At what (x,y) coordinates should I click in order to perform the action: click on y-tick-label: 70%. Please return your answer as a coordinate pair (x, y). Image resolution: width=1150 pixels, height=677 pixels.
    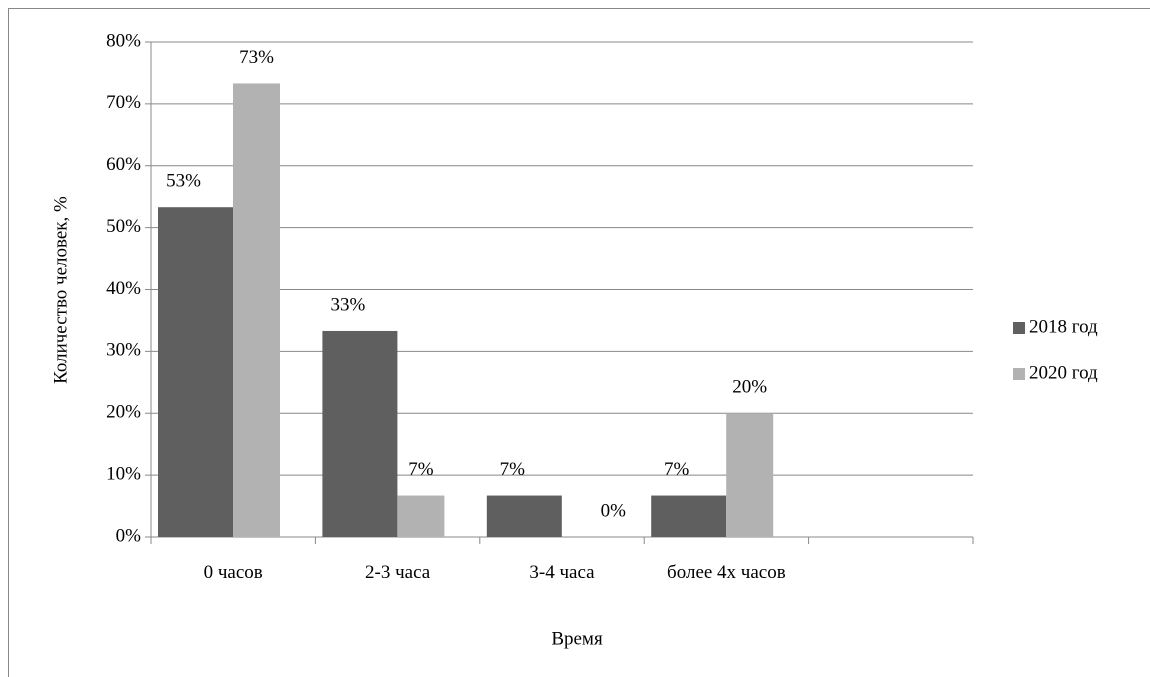
    Looking at the image, I should click on (123, 102).